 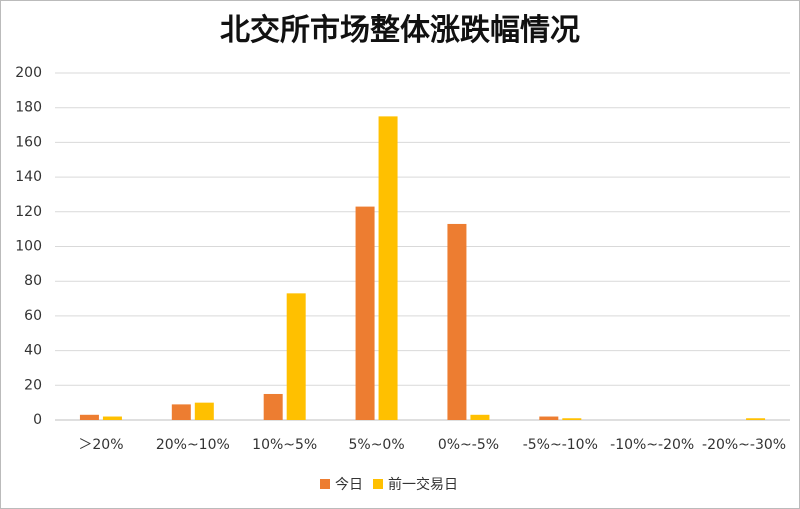 I want to click on y-tick-label: 40, so click(x=33, y=351).